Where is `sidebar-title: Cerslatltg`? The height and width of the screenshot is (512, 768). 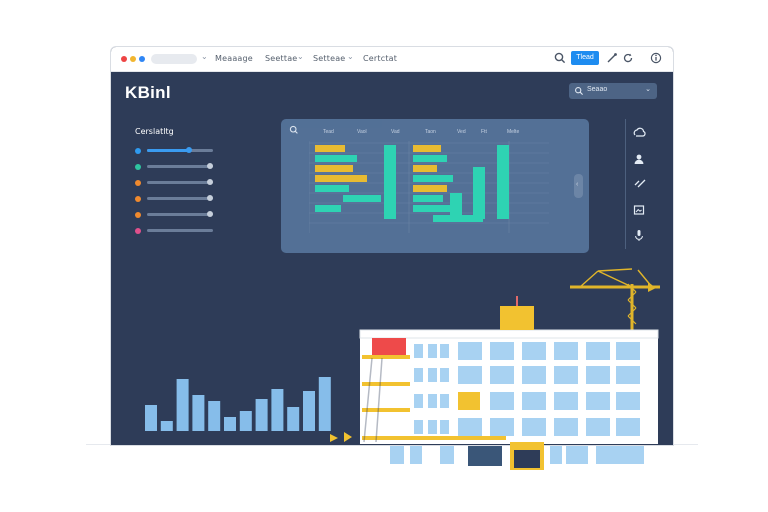 sidebar-title: Cerslatltg is located at coordinates (154, 131).